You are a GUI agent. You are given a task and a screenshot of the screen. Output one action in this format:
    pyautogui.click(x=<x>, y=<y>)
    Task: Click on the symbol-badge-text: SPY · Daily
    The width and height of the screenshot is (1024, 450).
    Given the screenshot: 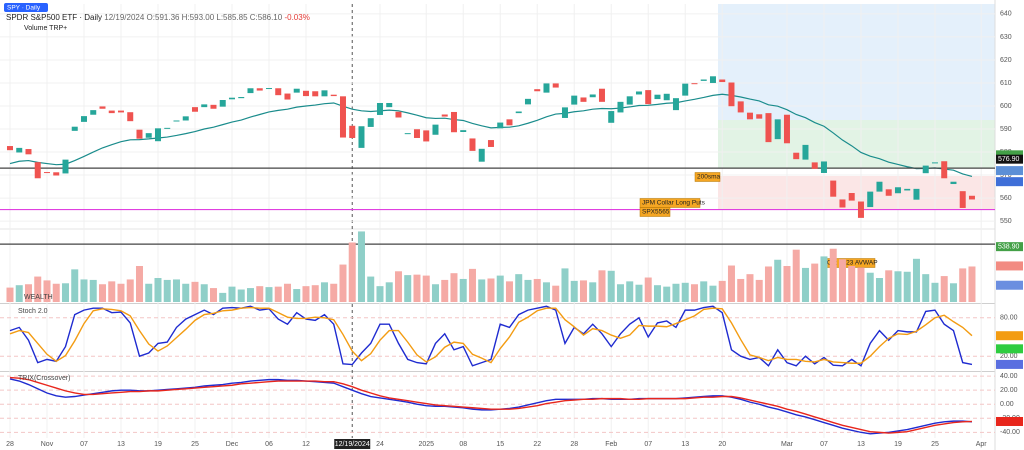 What is the action you would take?
    pyautogui.click(x=24, y=8)
    